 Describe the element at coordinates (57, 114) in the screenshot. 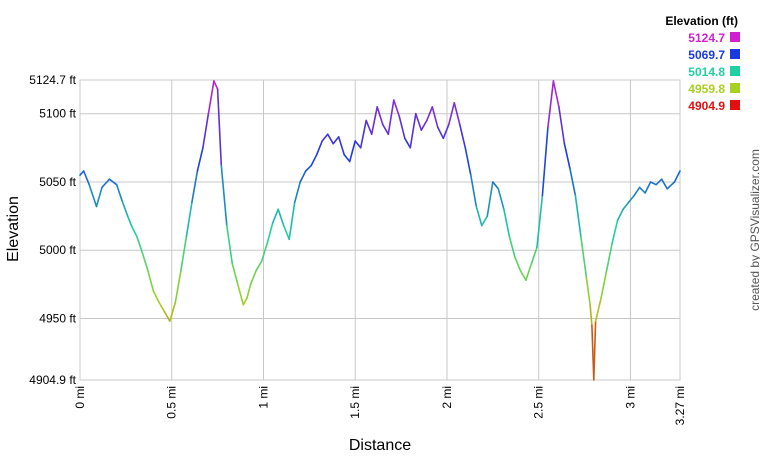

I see `y-tick-label: 5100 ft` at that location.